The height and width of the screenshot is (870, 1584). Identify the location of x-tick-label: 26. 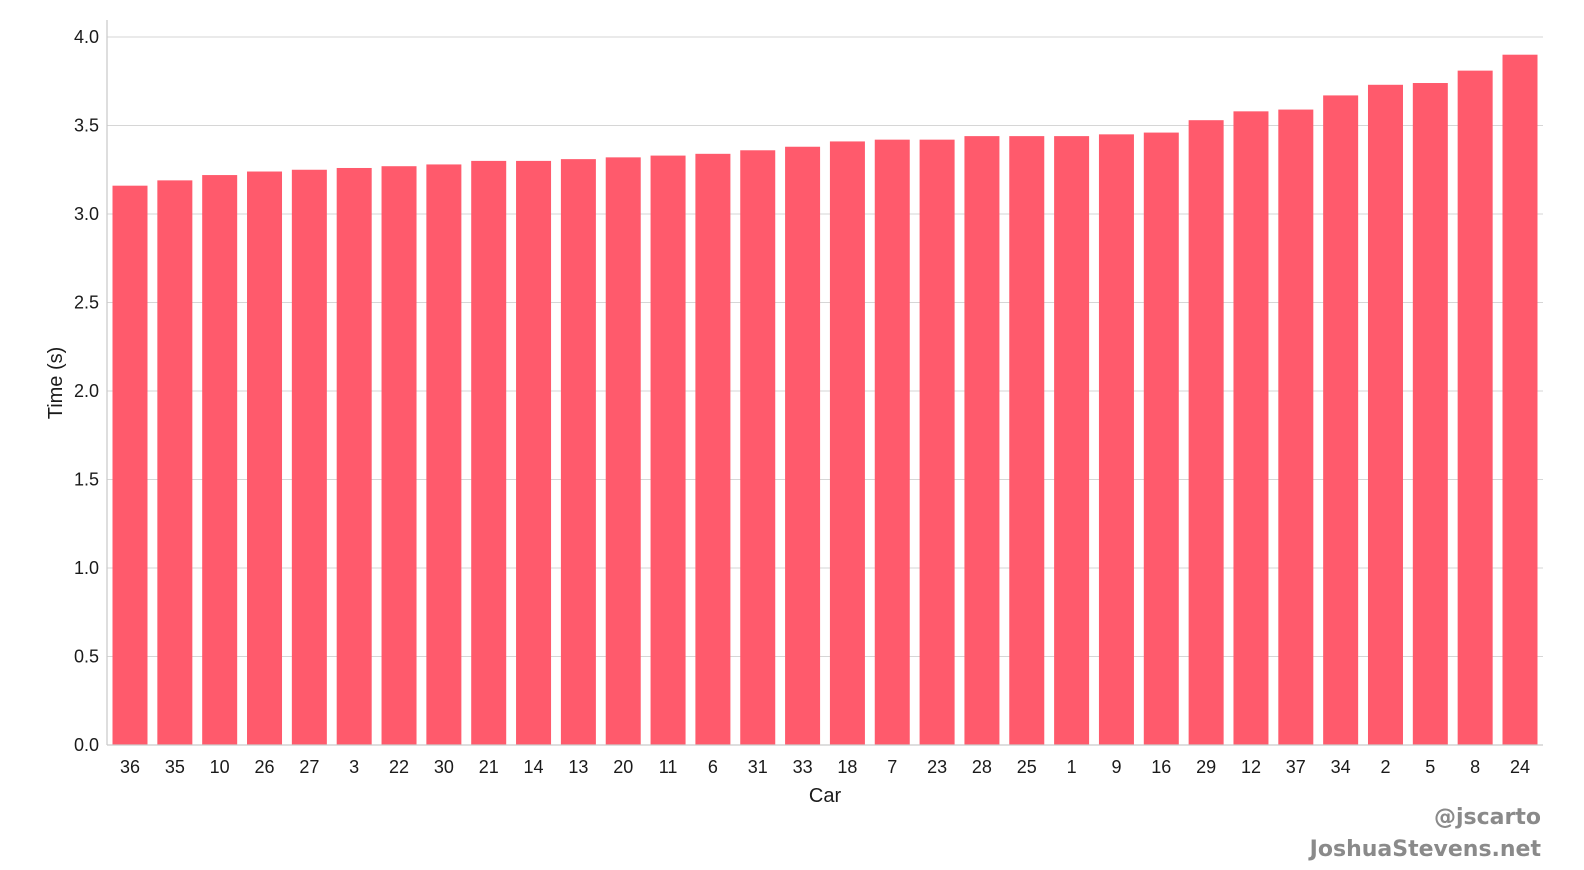
(265, 767).